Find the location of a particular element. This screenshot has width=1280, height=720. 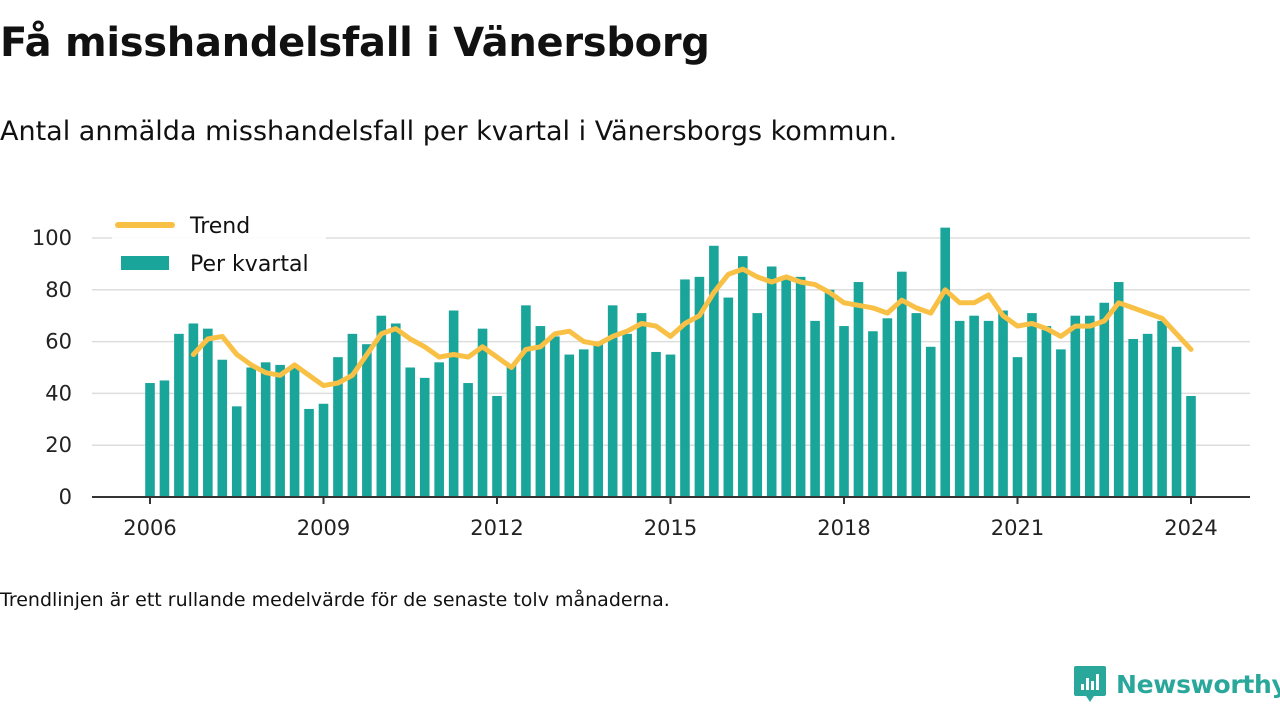

trend-line is located at coordinates (692, 327).